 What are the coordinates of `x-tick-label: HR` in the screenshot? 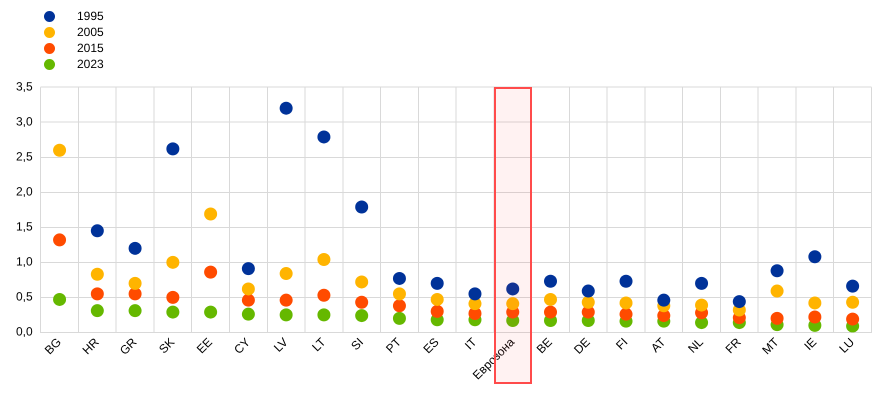 It's located at (91, 346).